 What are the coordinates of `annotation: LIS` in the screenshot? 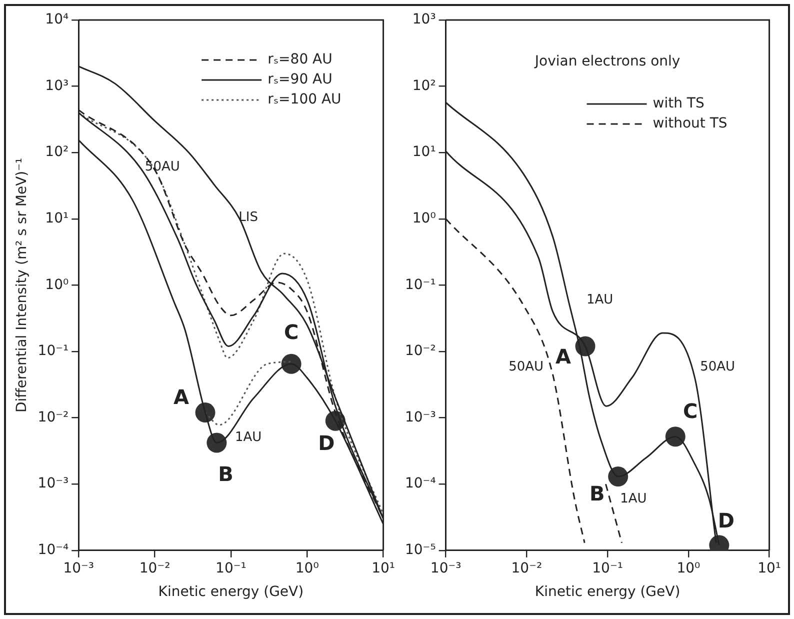 It's located at (248, 218).